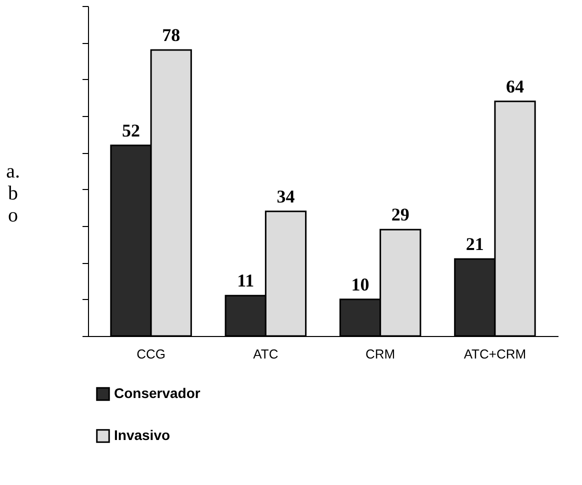  What do you see at coordinates (360, 284) in the screenshot?
I see `data-label: 10` at bounding box center [360, 284].